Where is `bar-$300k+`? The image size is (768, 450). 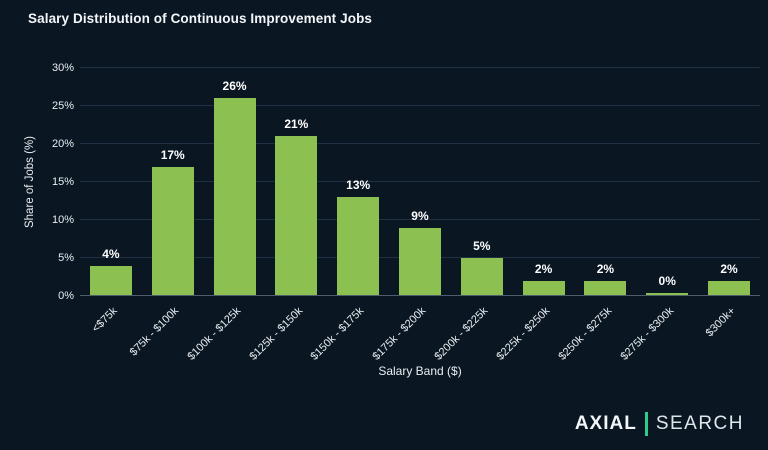
bar-$300k+ is located at coordinates (729, 288).